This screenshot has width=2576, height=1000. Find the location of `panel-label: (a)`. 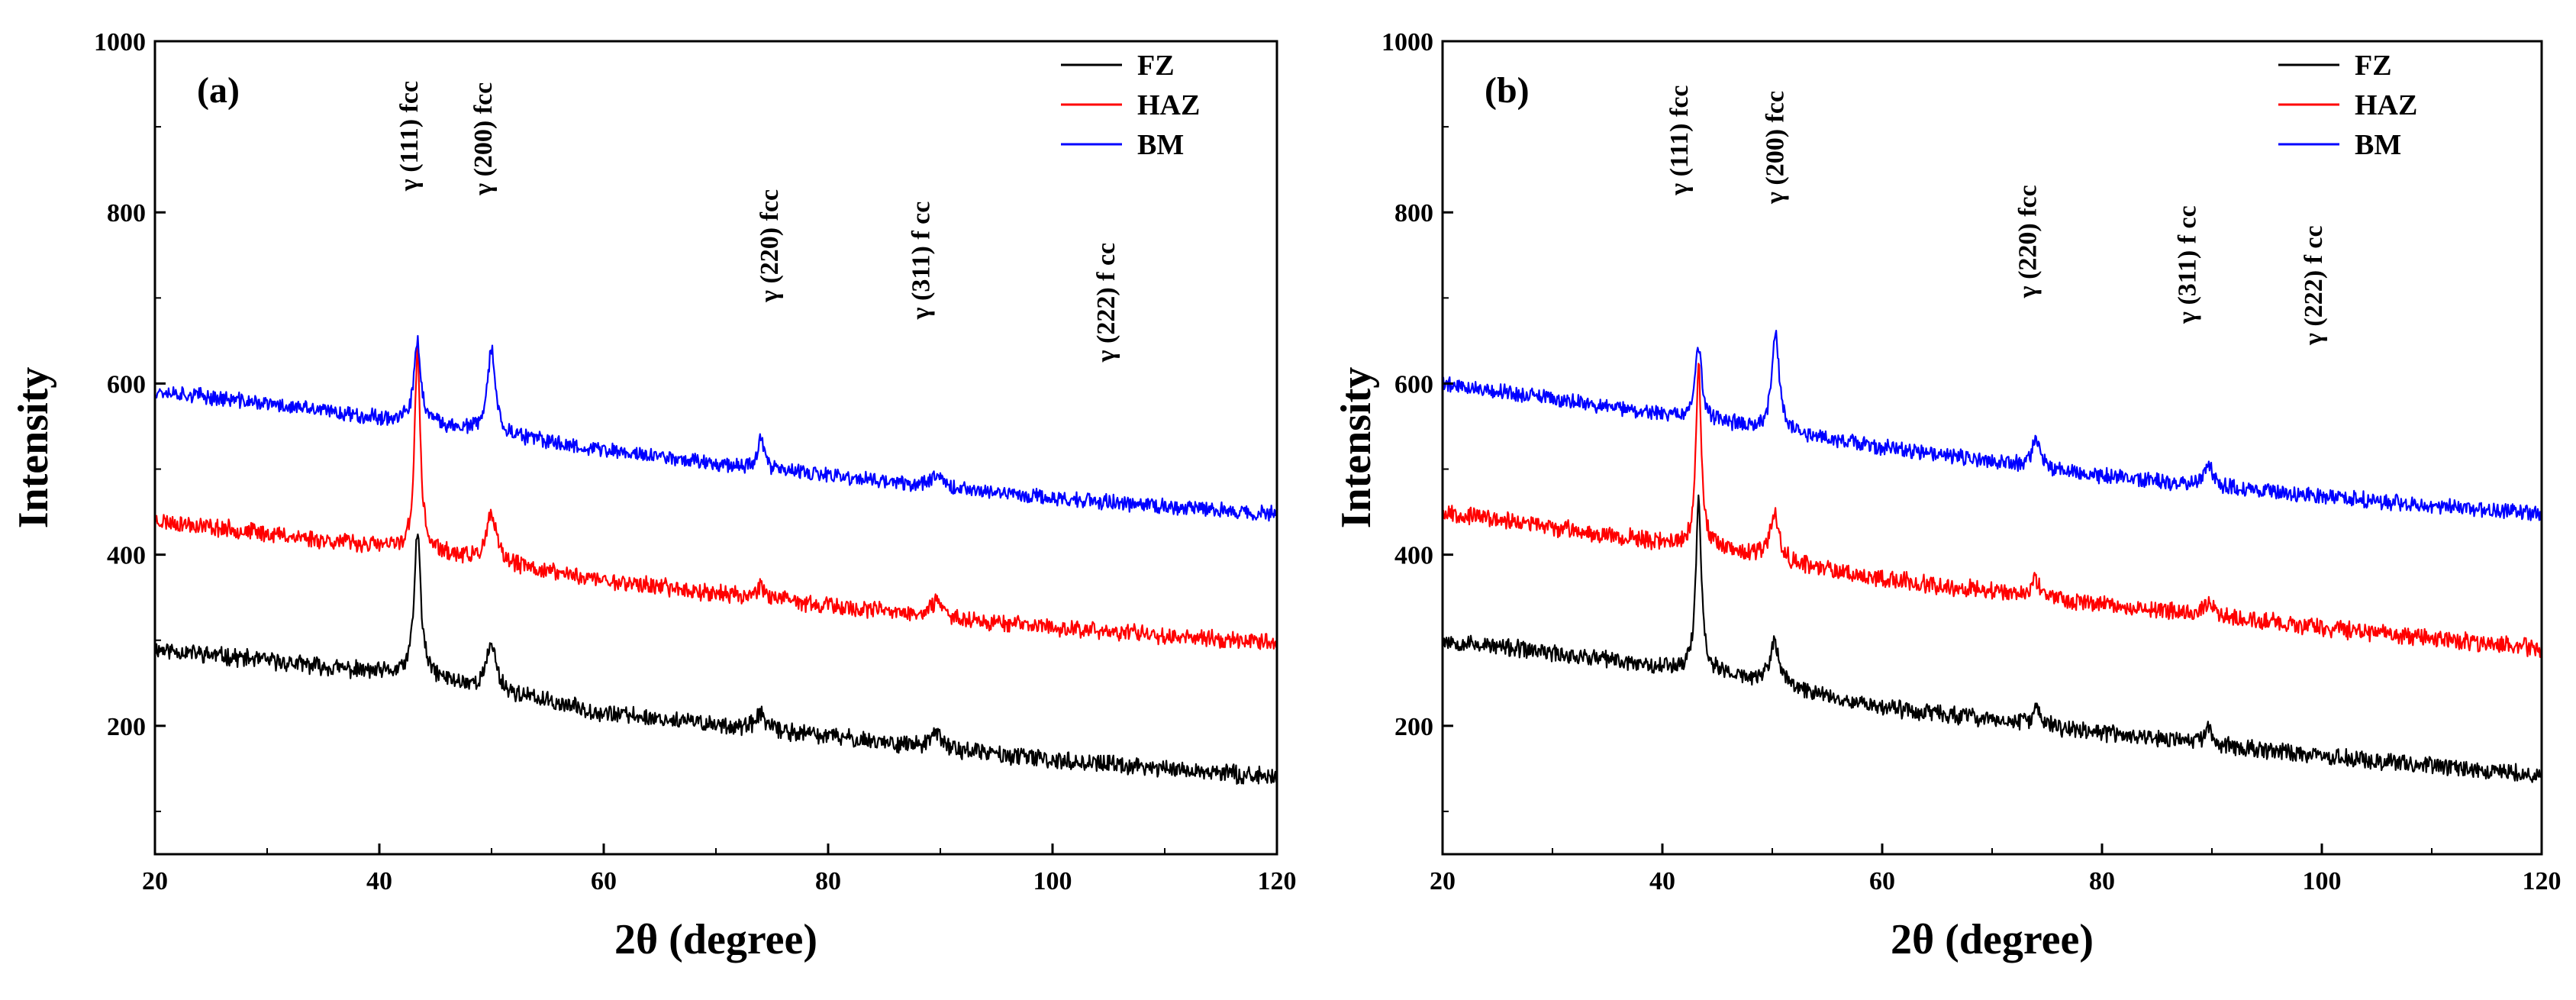

panel-label: (a) is located at coordinates (219, 91).